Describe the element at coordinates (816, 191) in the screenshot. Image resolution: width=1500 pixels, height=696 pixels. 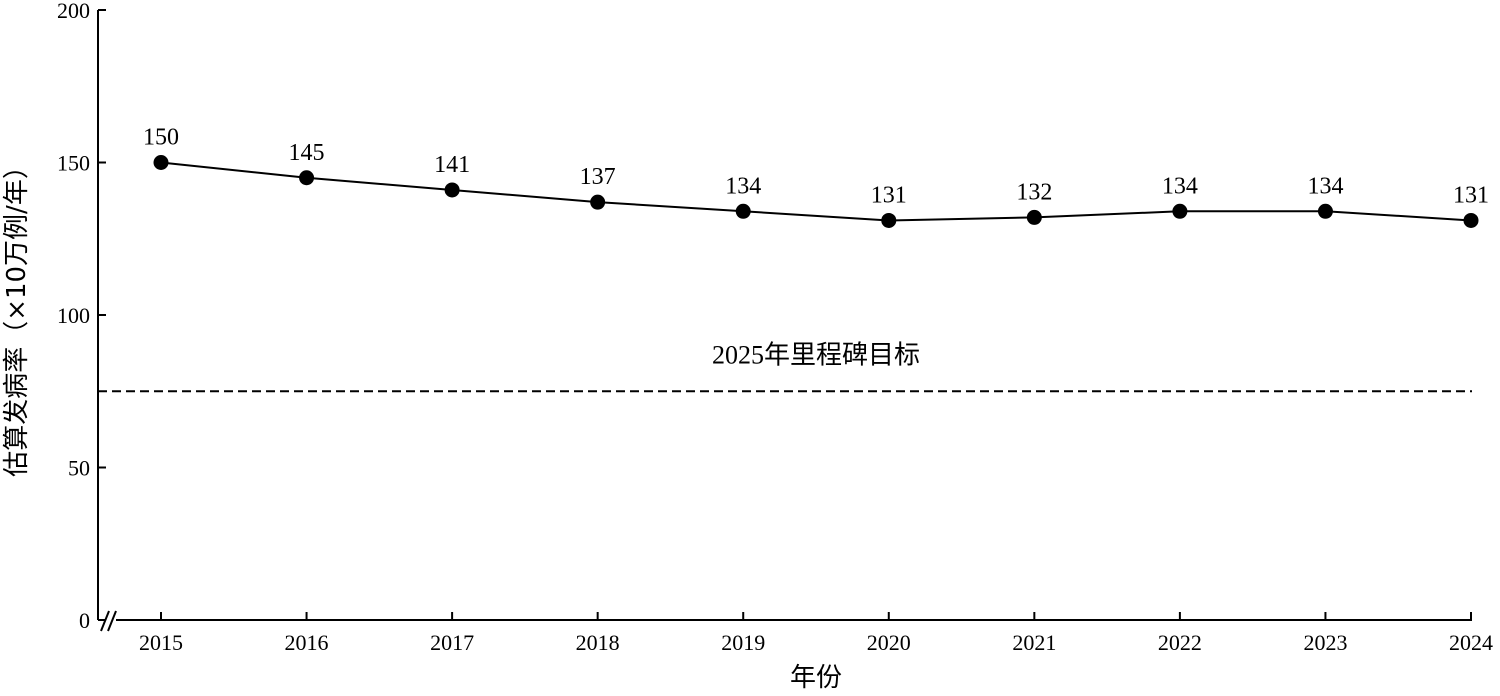
I see `series-line` at that location.